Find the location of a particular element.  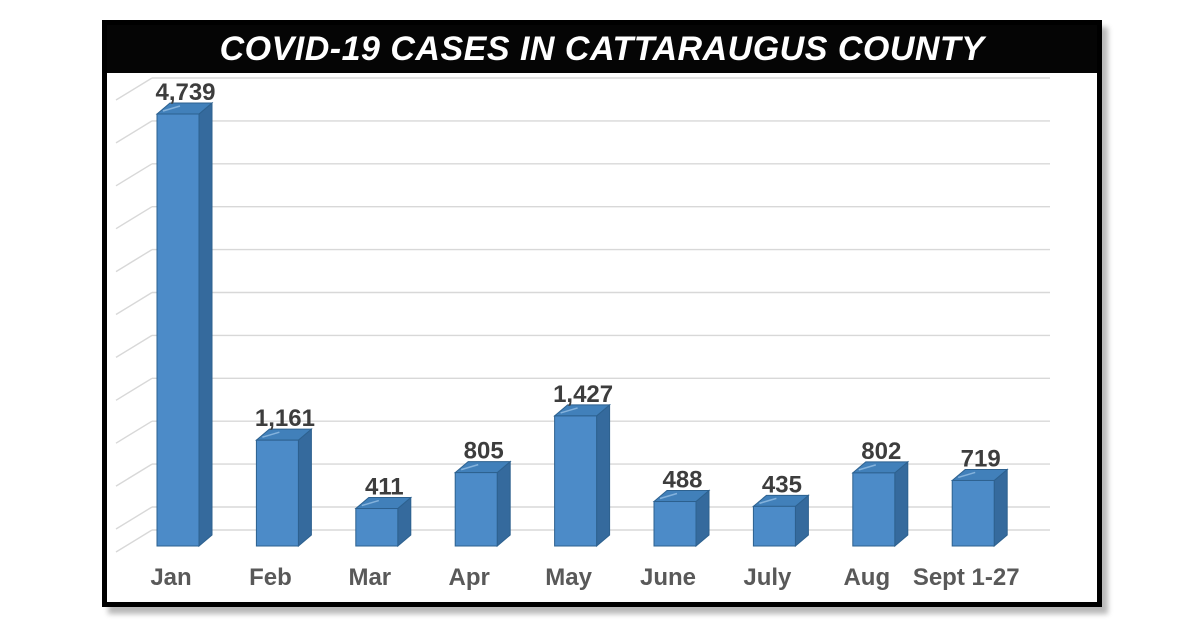

bar-top-highlight-aug is located at coordinates (867, 467).